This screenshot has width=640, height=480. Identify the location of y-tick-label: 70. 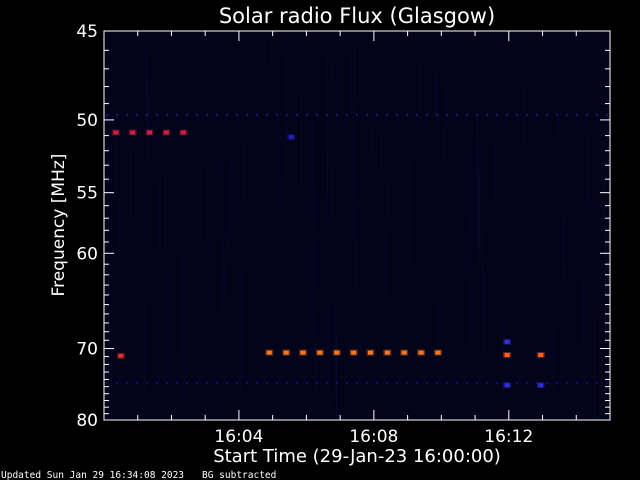
(87, 350).